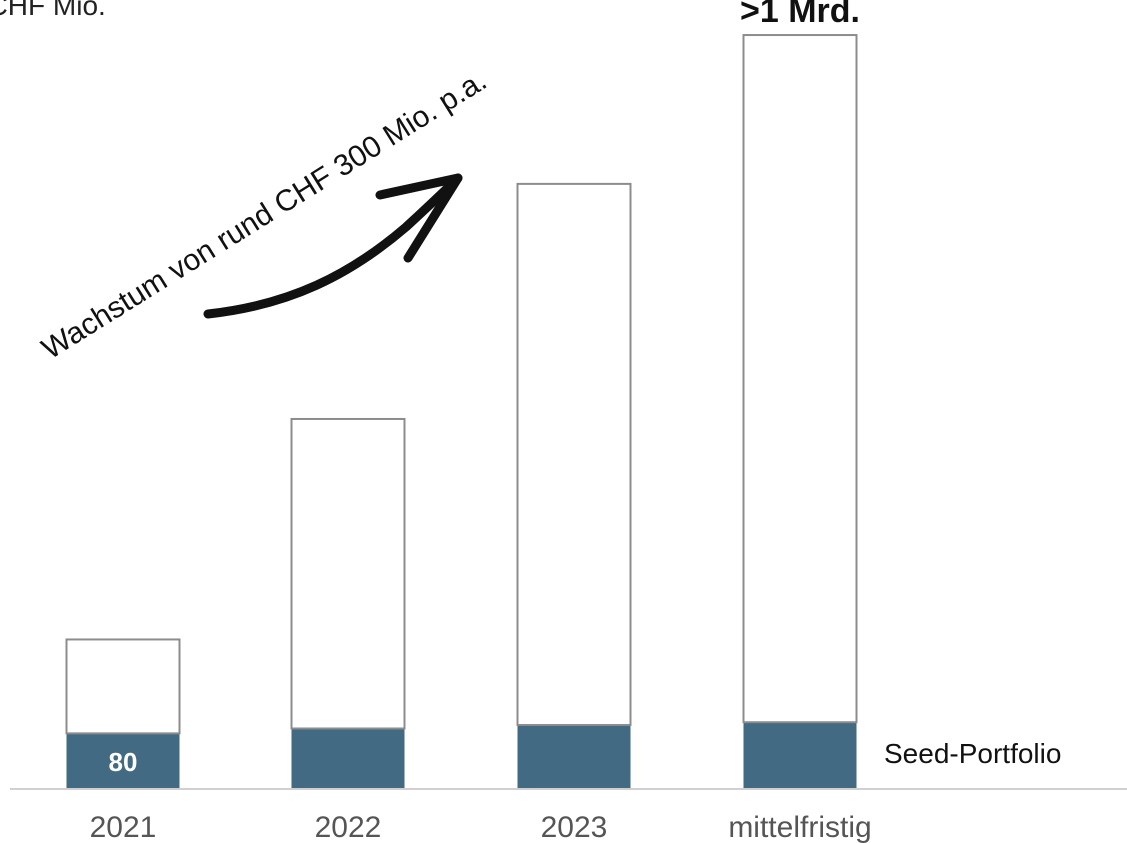 Image resolution: width=1127 pixels, height=843 pixels. What do you see at coordinates (348, 827) in the screenshot?
I see `x-tick-label: 2022` at bounding box center [348, 827].